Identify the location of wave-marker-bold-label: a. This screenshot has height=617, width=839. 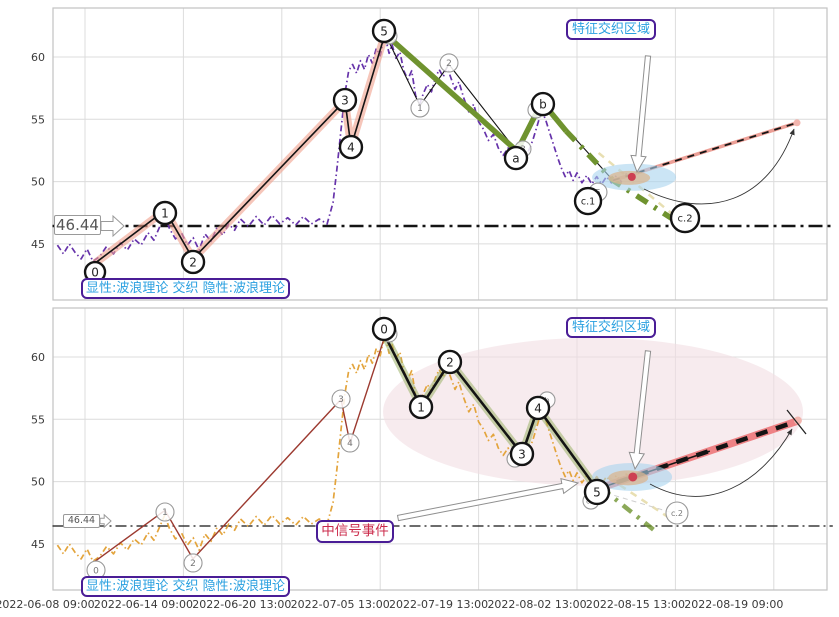
(515, 158).